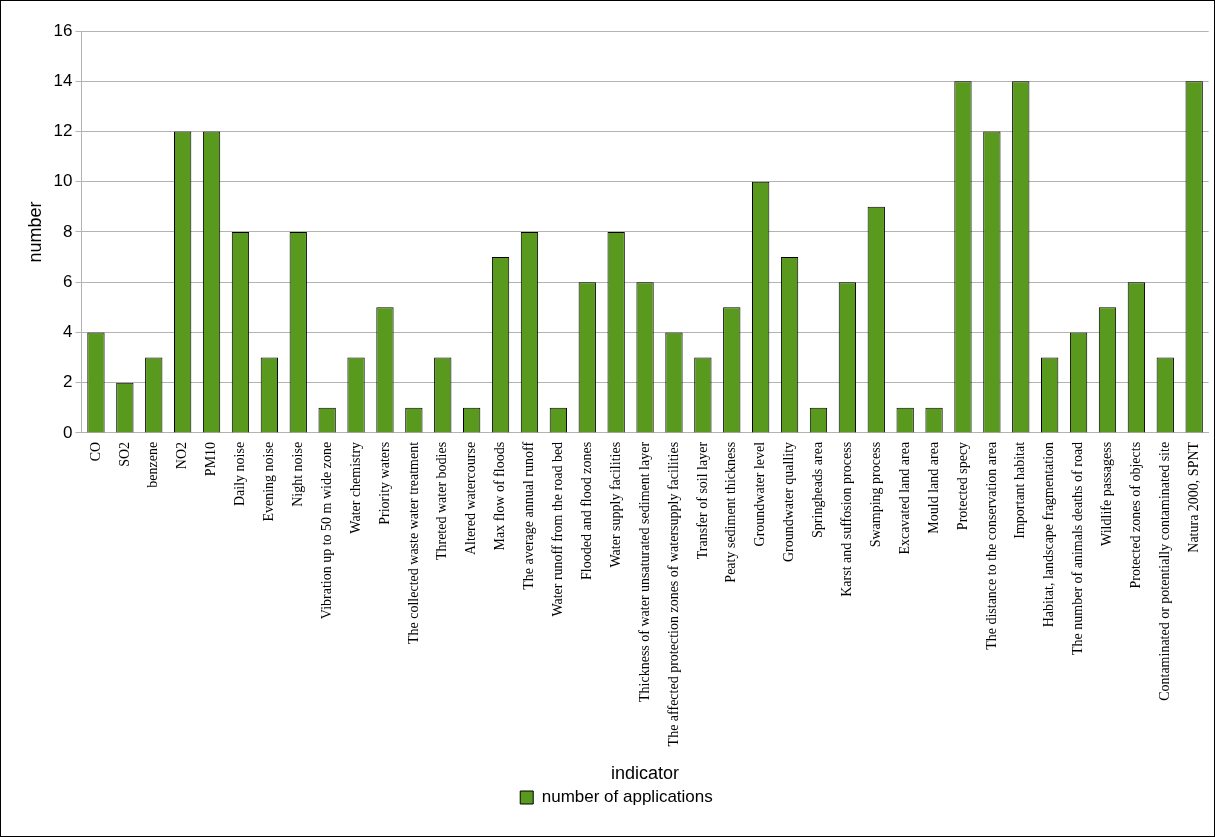 This screenshot has height=837, width=1215. What do you see at coordinates (558, 529) in the screenshot?
I see `x-tick-label: Water runoff from the road bed` at bounding box center [558, 529].